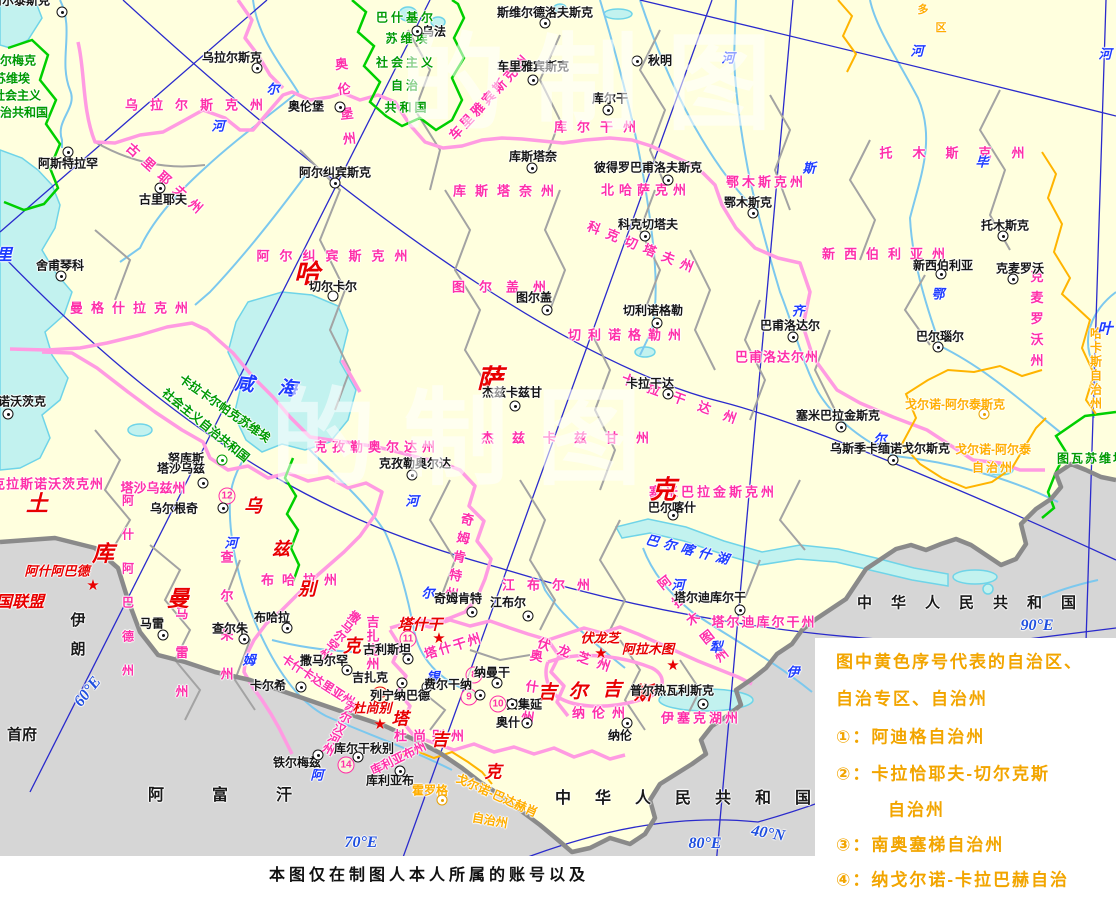  Describe the element at coordinates (547, 693) in the screenshot. I see `republic-label: 吉` at that location.